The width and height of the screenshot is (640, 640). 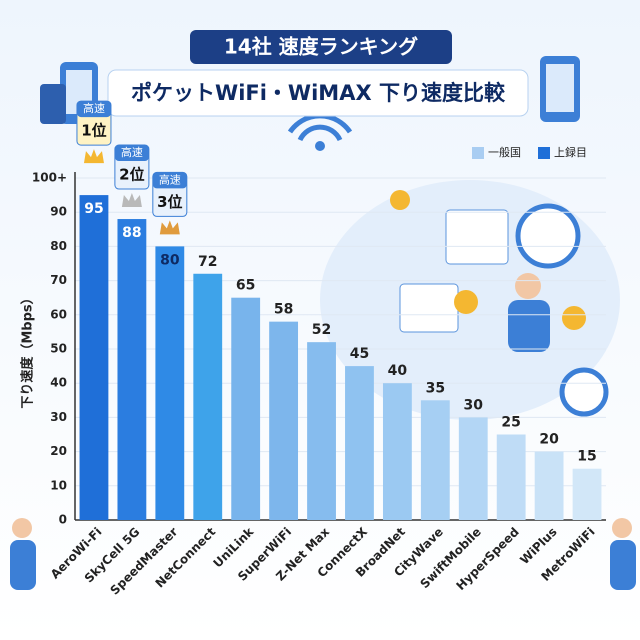 What do you see at coordinates (58, 485) in the screenshot?
I see `y-tick-label: 10` at bounding box center [58, 485].